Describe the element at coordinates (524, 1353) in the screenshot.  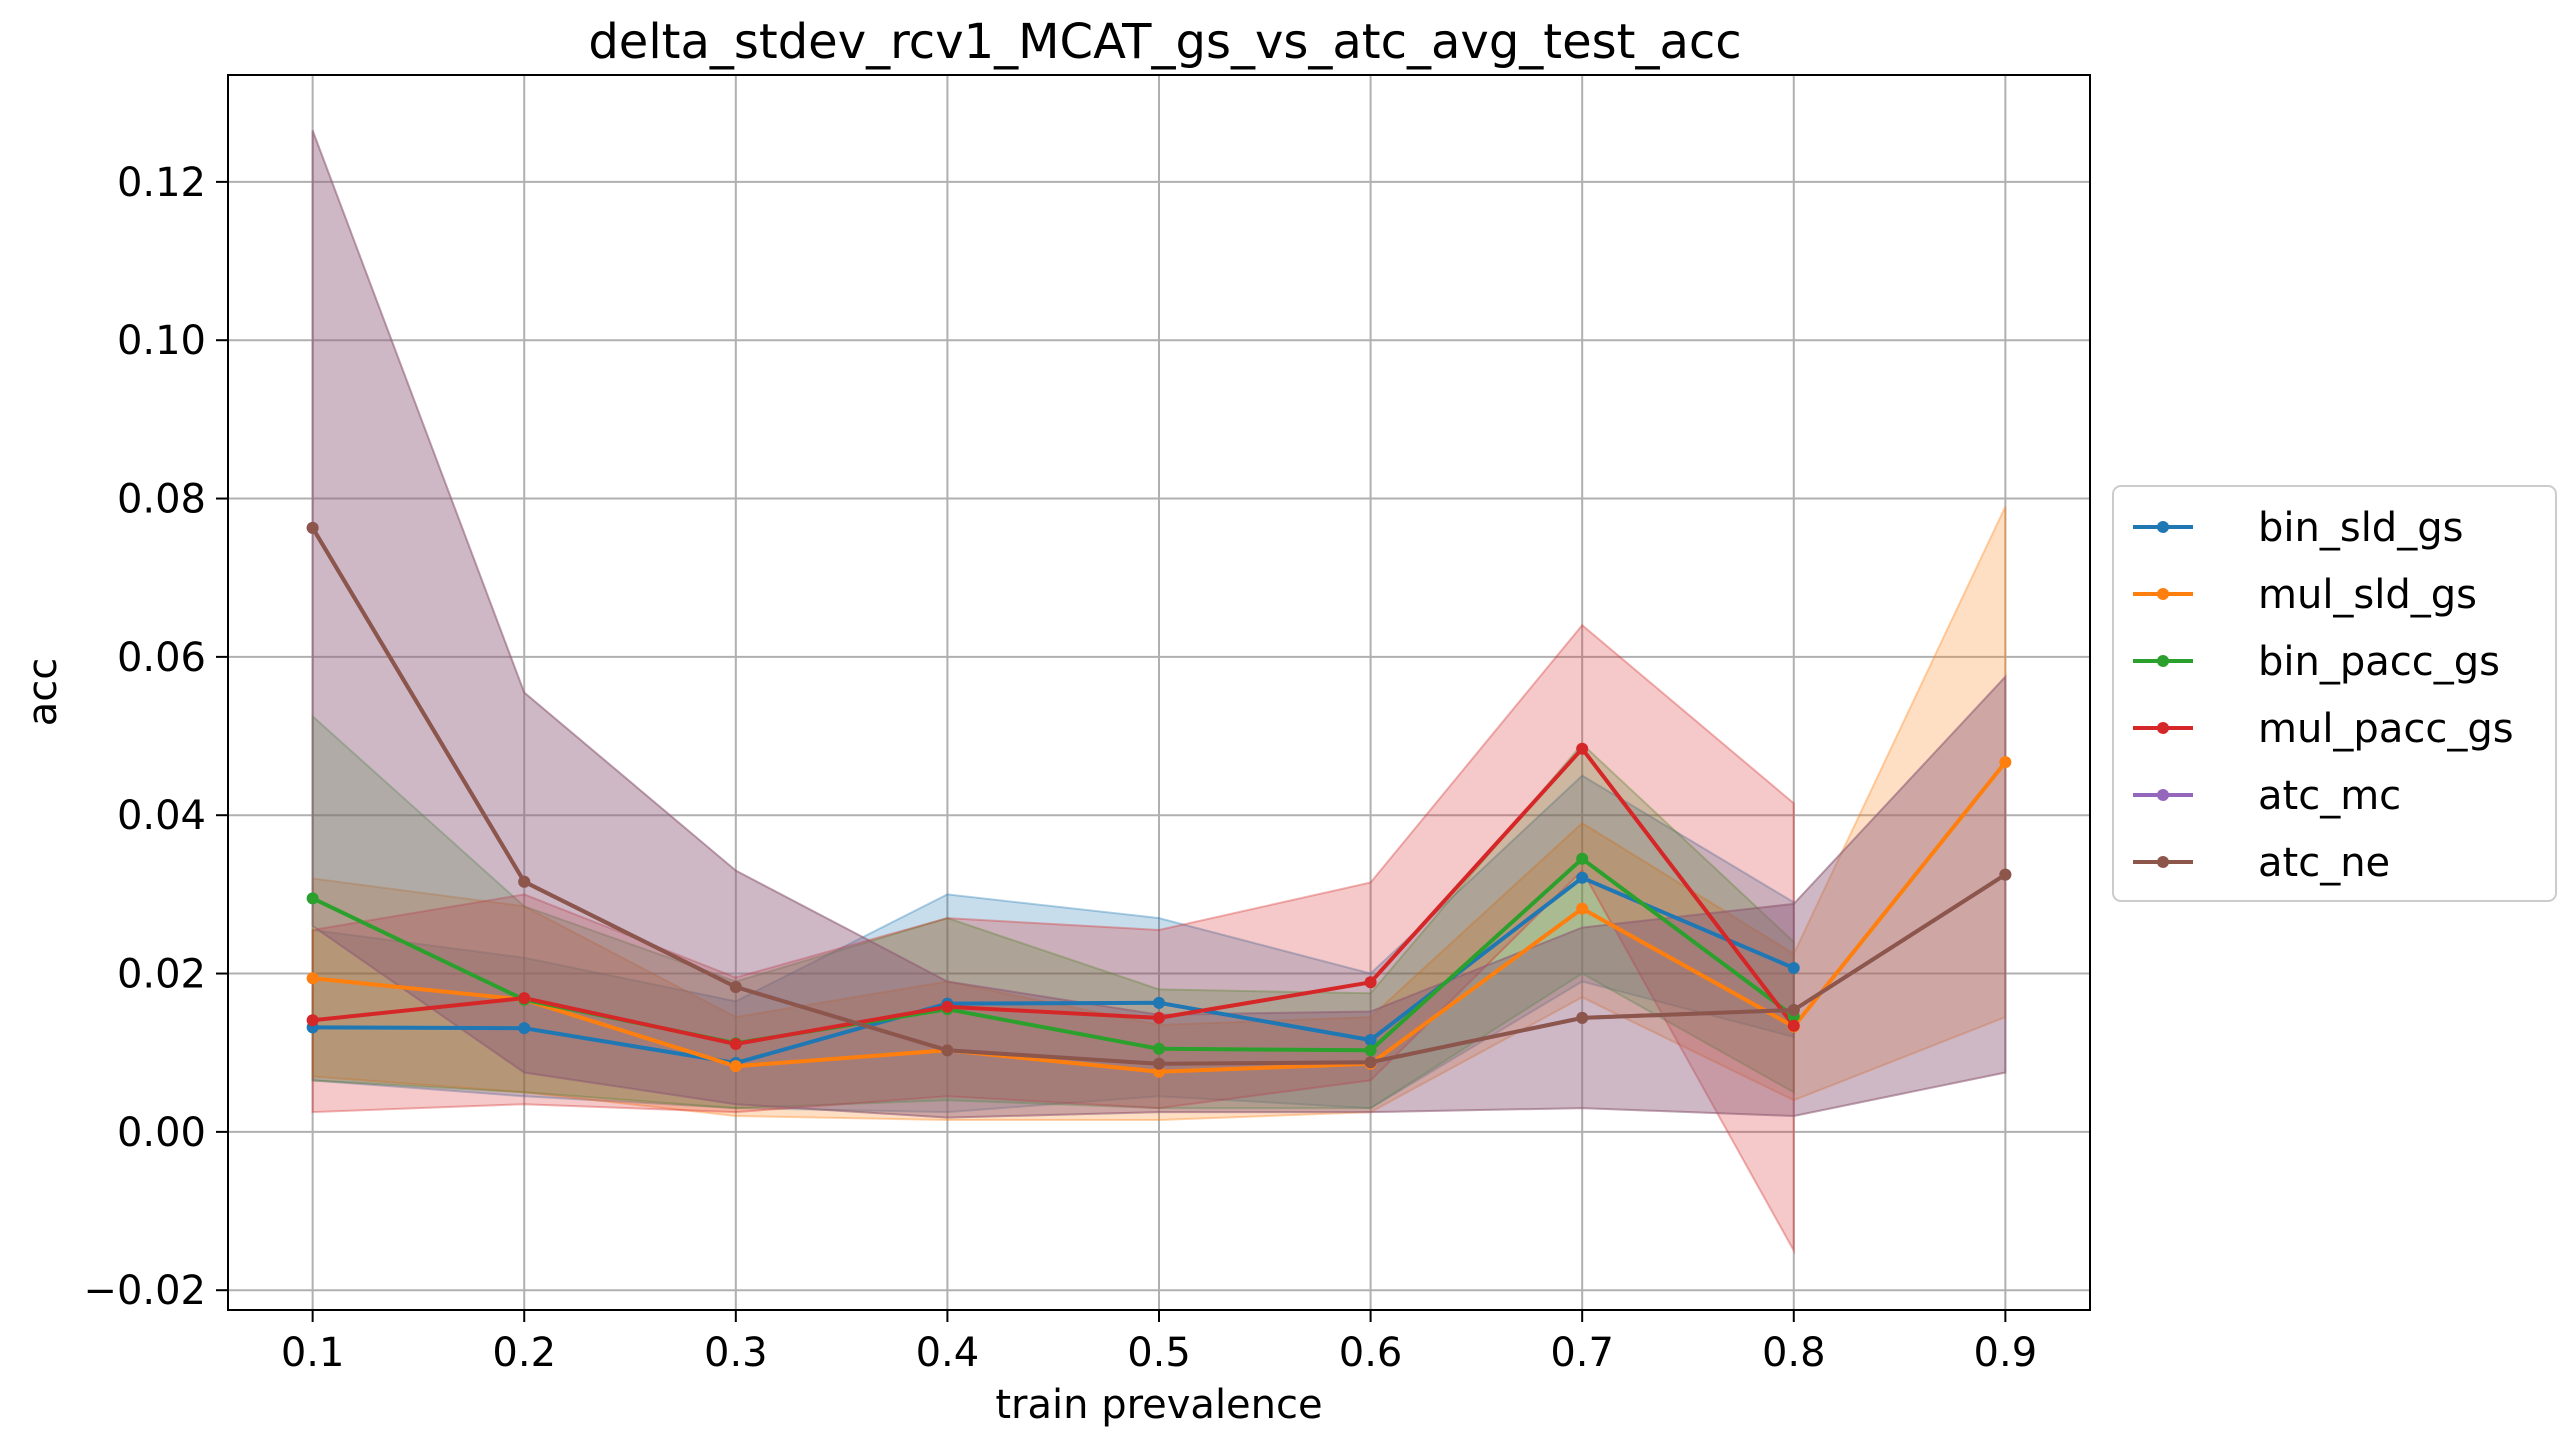
I see `x-tick-label: 0.2` at that location.